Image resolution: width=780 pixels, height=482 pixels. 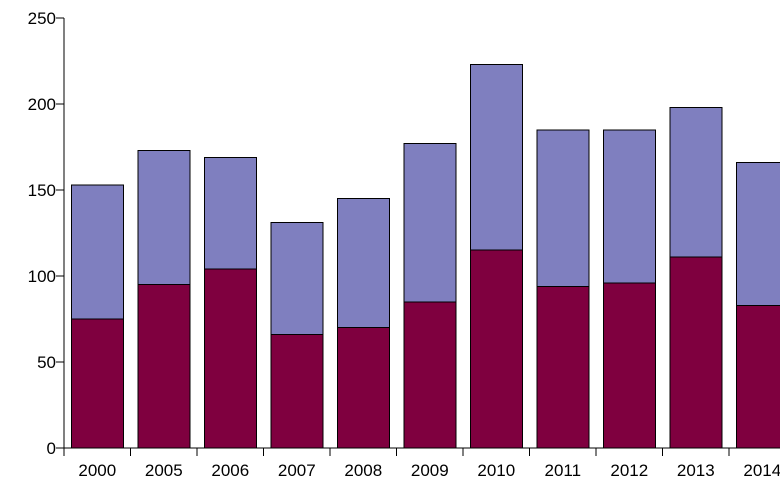 I want to click on x-tick-label-2012: 2012, so click(x=629, y=470).